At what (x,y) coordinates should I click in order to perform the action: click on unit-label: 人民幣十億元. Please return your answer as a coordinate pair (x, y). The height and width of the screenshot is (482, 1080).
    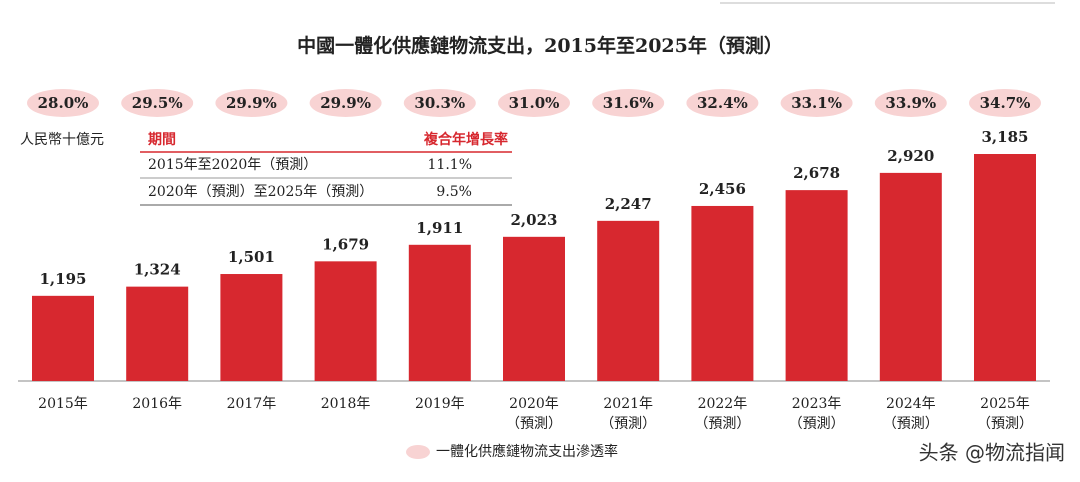
    Looking at the image, I should click on (62, 140).